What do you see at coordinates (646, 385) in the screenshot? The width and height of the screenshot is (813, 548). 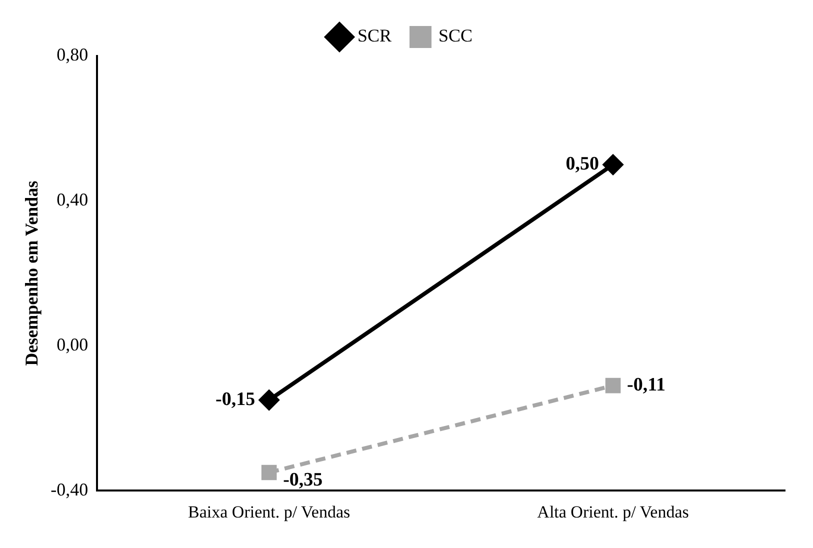 I see `data-label: -0,11` at bounding box center [646, 385].